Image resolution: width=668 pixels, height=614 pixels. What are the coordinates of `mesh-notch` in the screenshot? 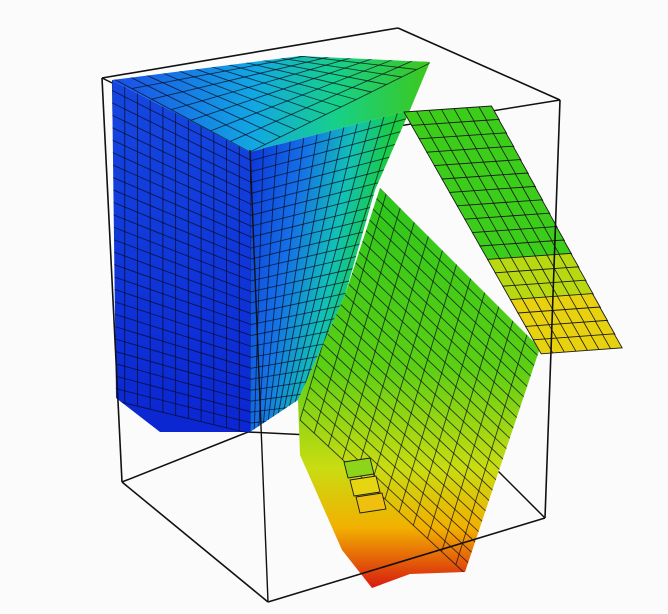 It's located at (365, 485).